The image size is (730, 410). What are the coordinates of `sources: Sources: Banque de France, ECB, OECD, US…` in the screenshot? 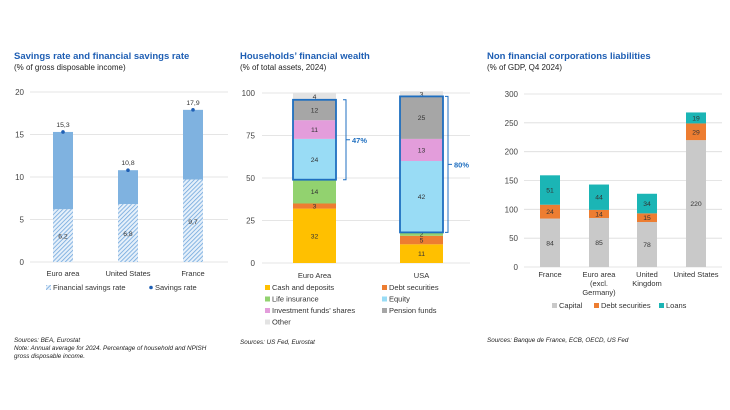 It's located at (558, 340).